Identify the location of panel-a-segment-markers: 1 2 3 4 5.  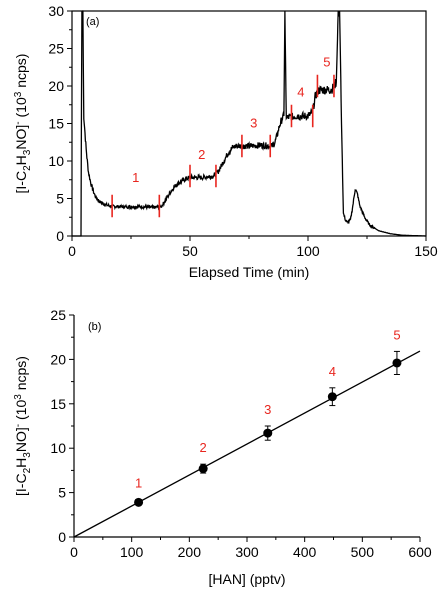
(223, 136).